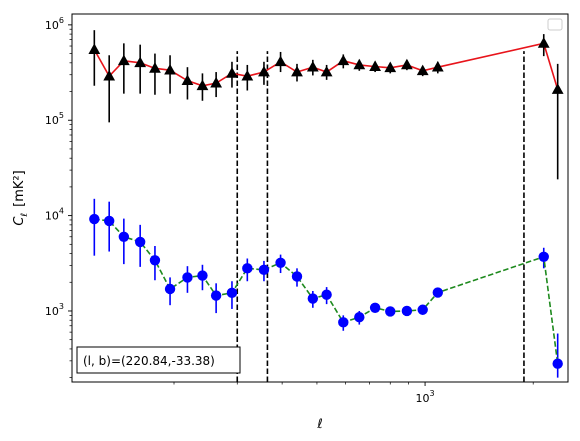  I want to click on y-tick-label-2: 10⁴, so click(54, 215).